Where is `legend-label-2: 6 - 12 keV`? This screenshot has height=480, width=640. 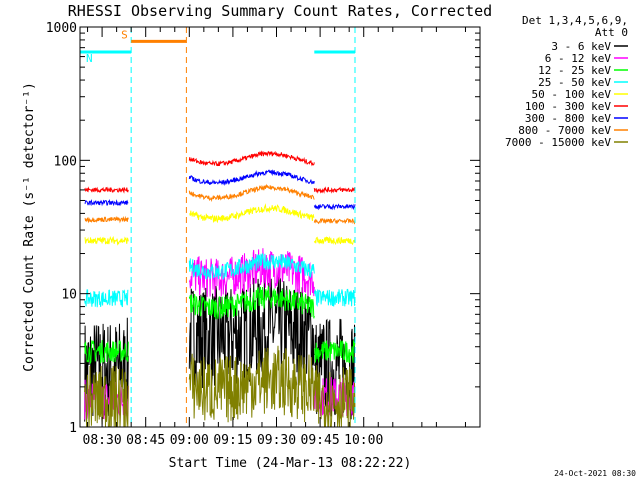
legend-label-2: 6 - 12 keV is located at coordinates (578, 58).